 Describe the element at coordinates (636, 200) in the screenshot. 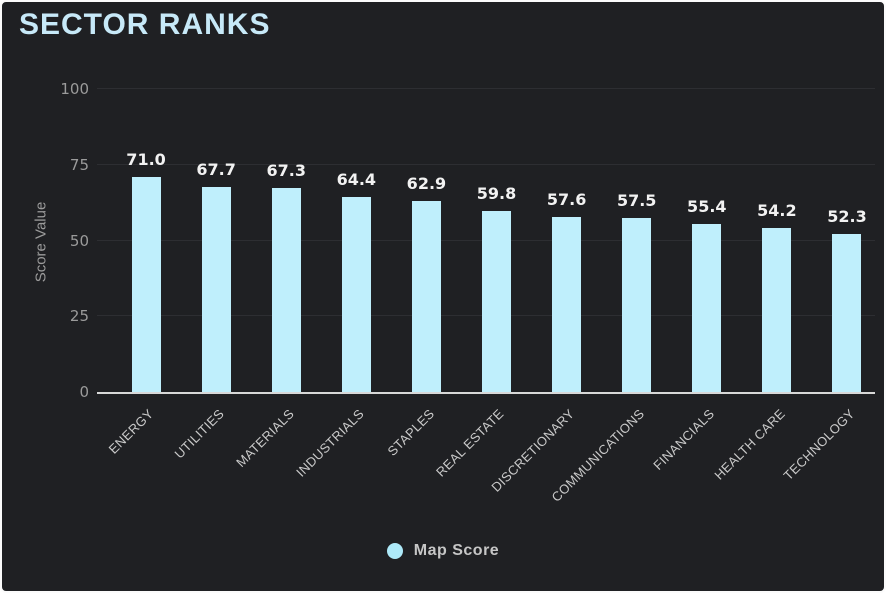

I see `bar-value-label: 57.5` at that location.